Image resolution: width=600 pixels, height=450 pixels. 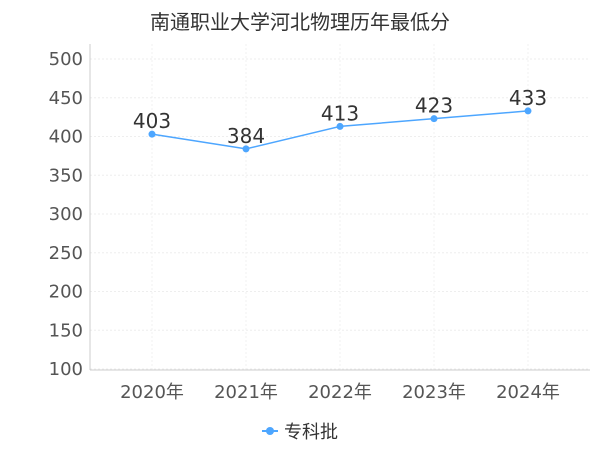 I want to click on legend: 专科批, so click(x=300, y=431).